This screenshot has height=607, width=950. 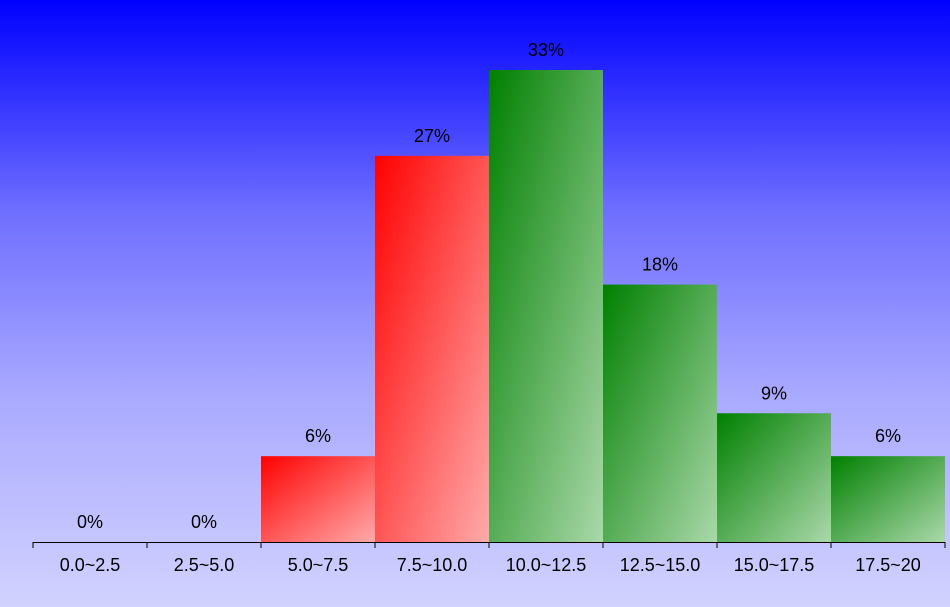 What do you see at coordinates (546, 50) in the screenshot?
I see `data-label-10-0-12-5: 33%` at bounding box center [546, 50].